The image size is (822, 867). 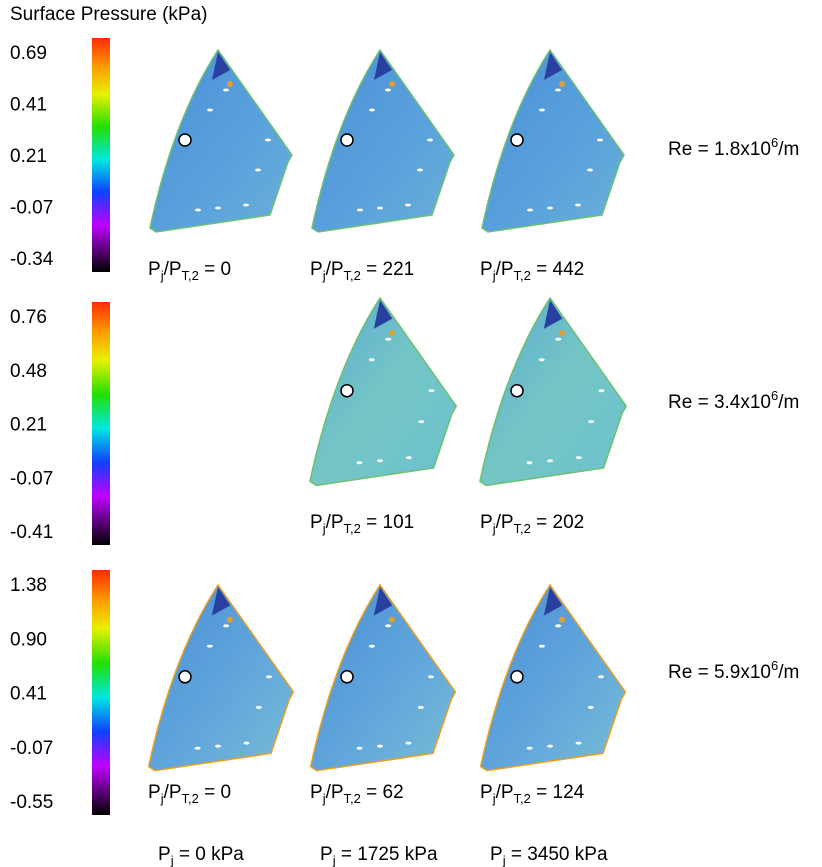 What do you see at coordinates (719, 149) in the screenshot?
I see `re-label-part: Re = 1.8x10` at bounding box center [719, 149].